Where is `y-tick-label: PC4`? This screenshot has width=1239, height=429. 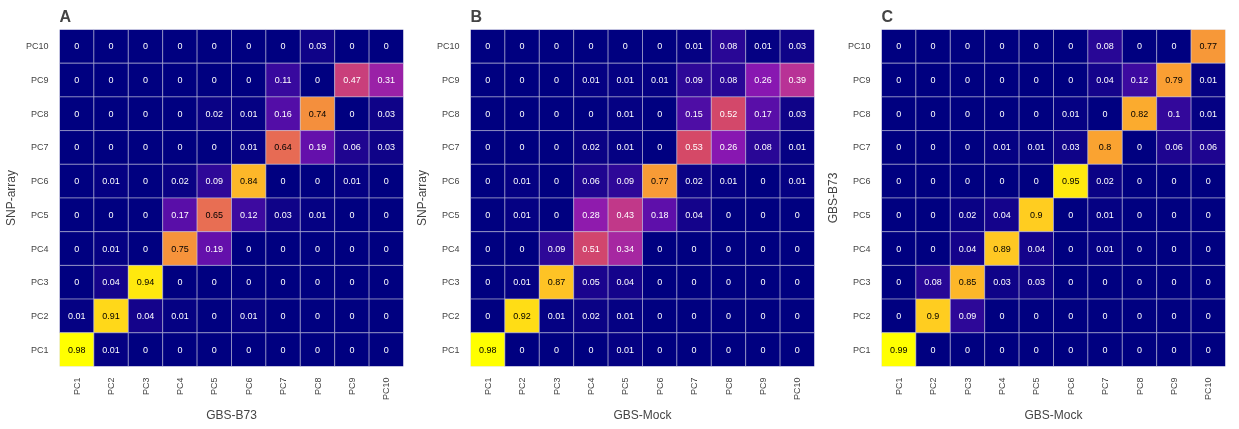 y-tick-label: PC4 is located at coordinates (861, 248).